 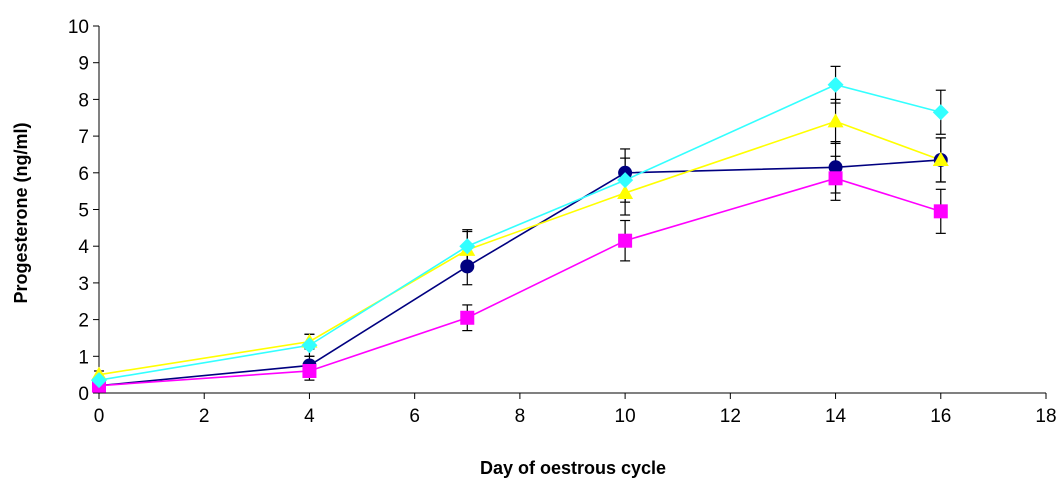 I want to click on x-tick-label: 6, so click(x=414, y=416).